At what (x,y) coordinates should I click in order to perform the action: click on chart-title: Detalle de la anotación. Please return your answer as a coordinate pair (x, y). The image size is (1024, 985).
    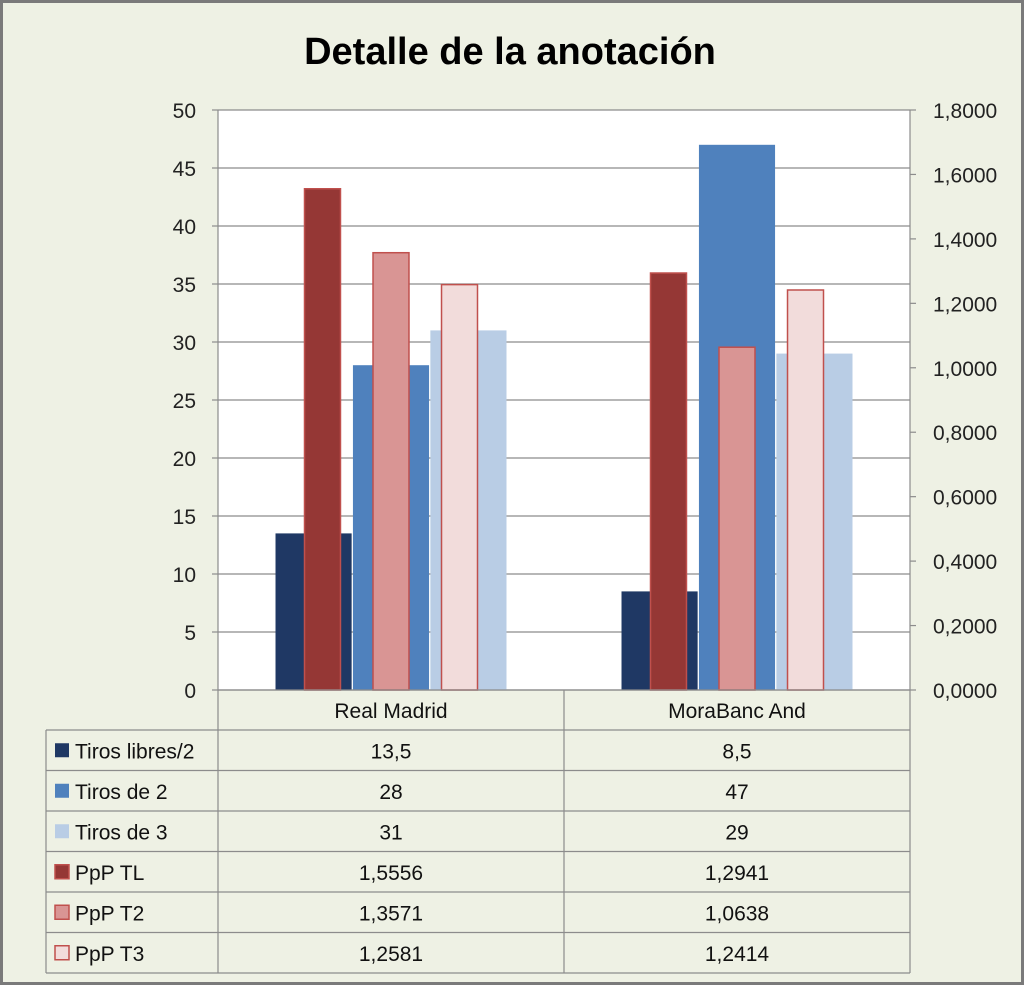
    Looking at the image, I should click on (510, 52).